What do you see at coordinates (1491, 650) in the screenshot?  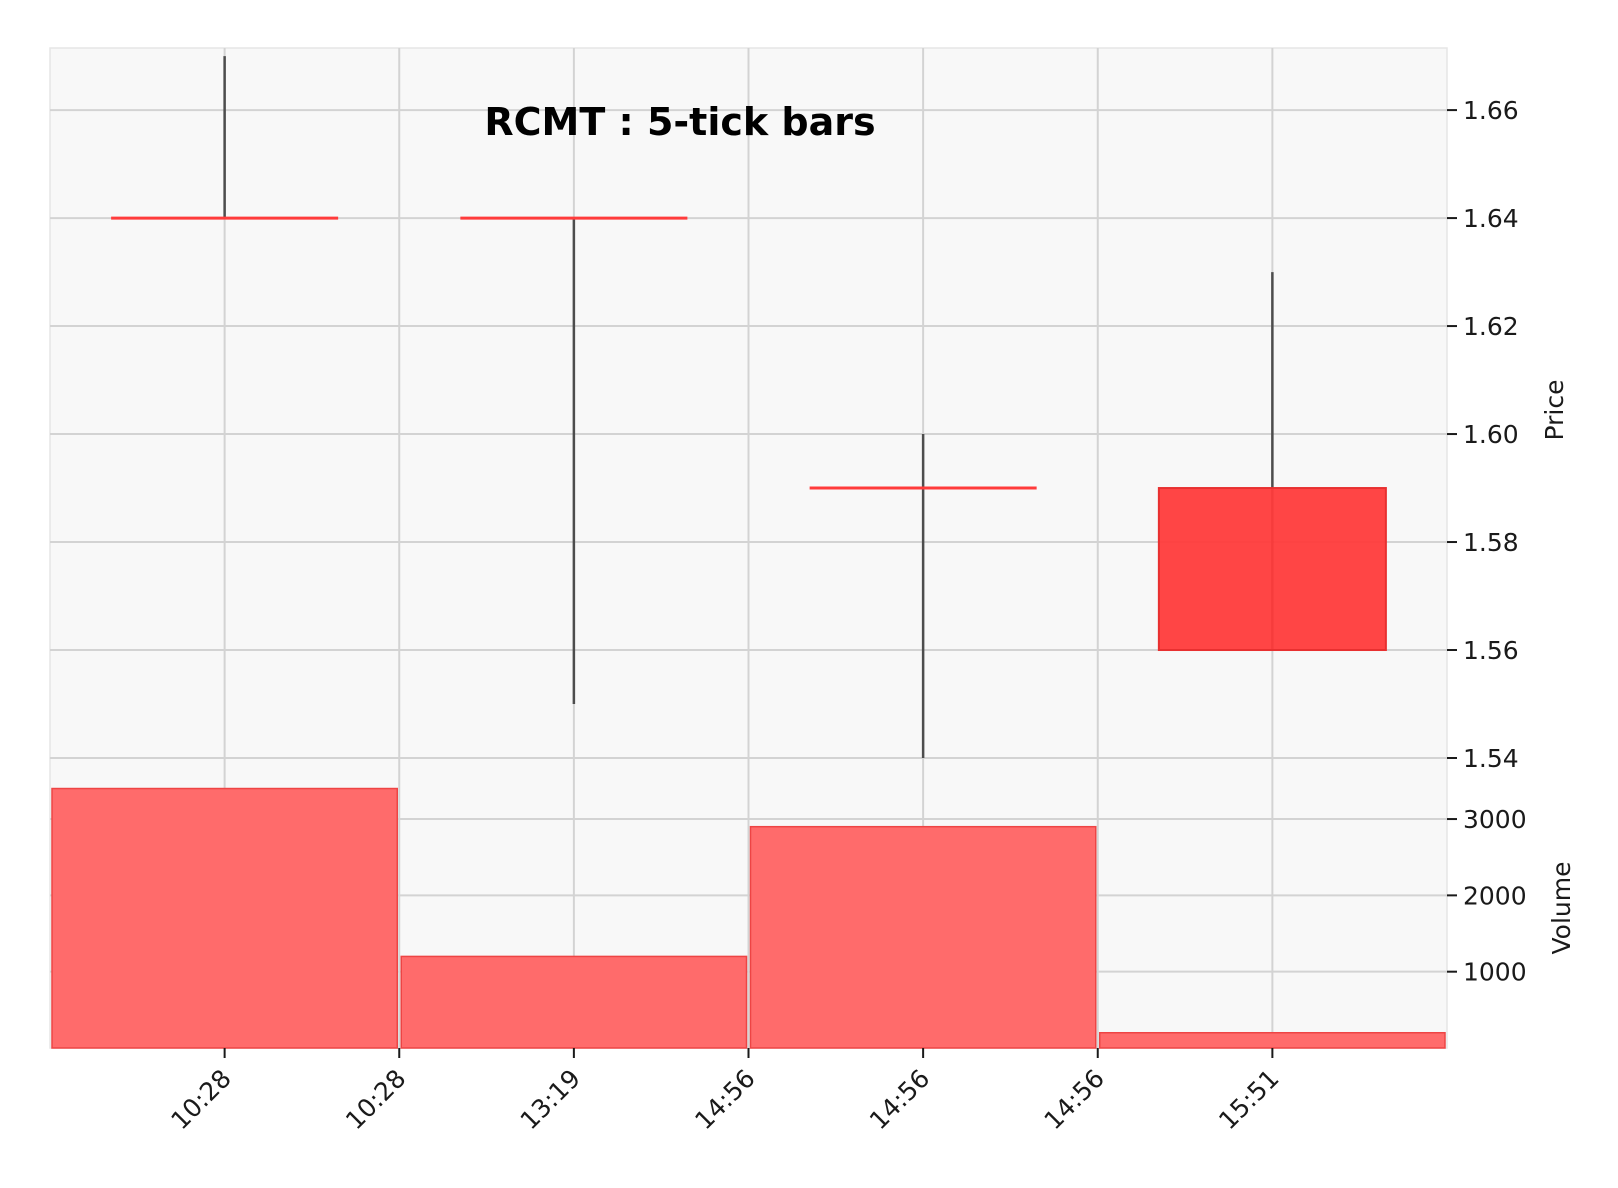 I see `price-tick-label: 1.56` at bounding box center [1491, 650].